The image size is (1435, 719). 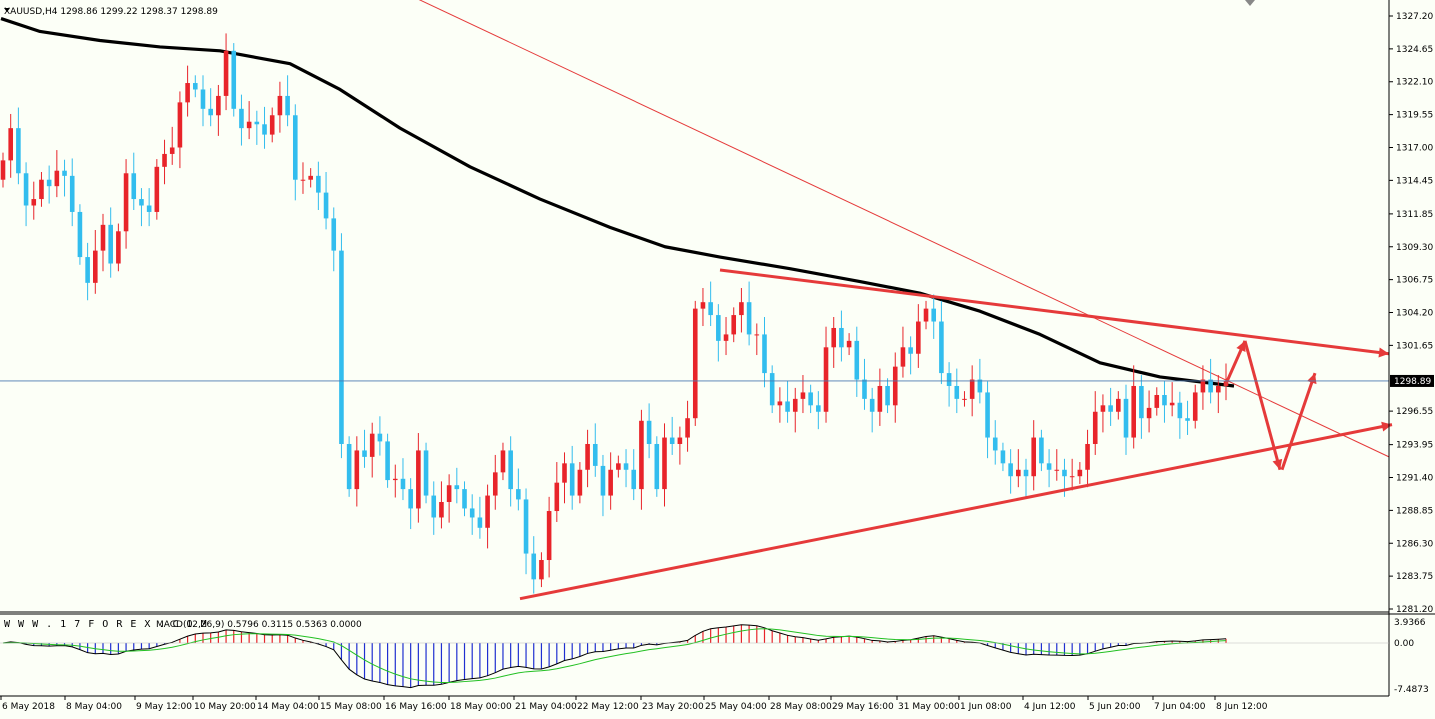 What do you see at coordinates (1115, 707) in the screenshot?
I see `time-tick-label: 5 Jun 20:00` at bounding box center [1115, 707].